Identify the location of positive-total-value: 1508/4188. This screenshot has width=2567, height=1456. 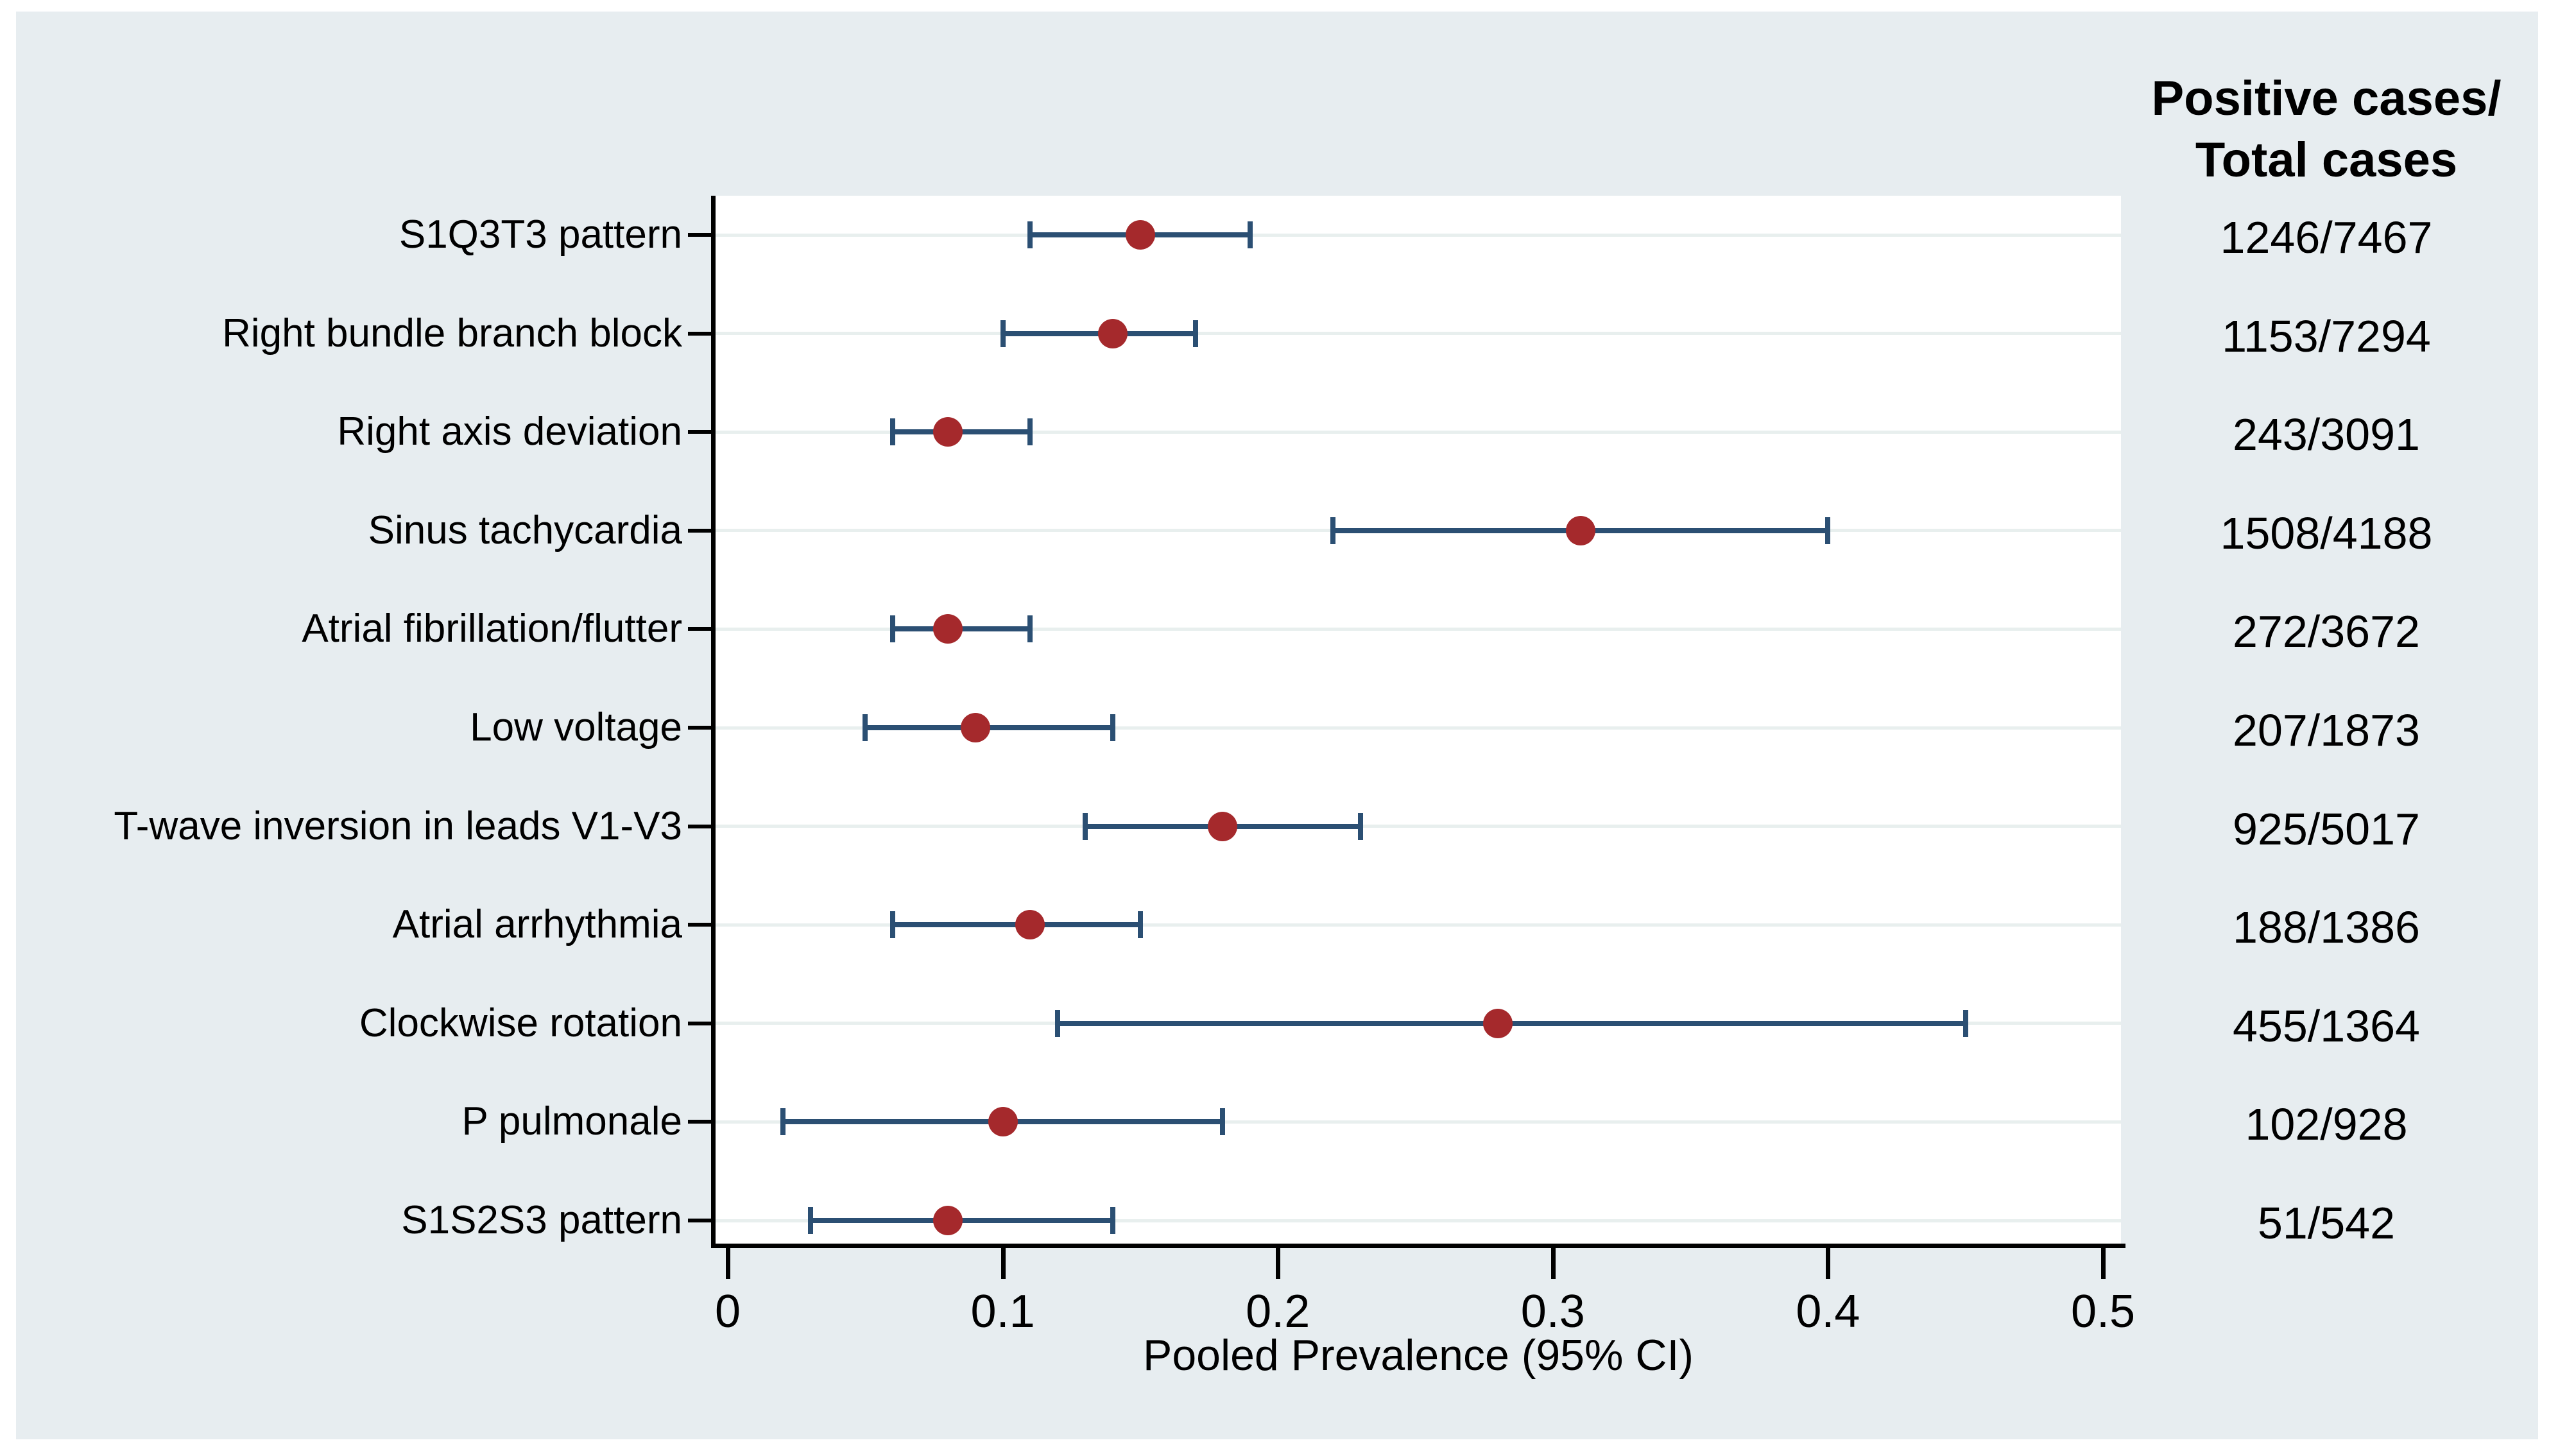
(2326, 533).